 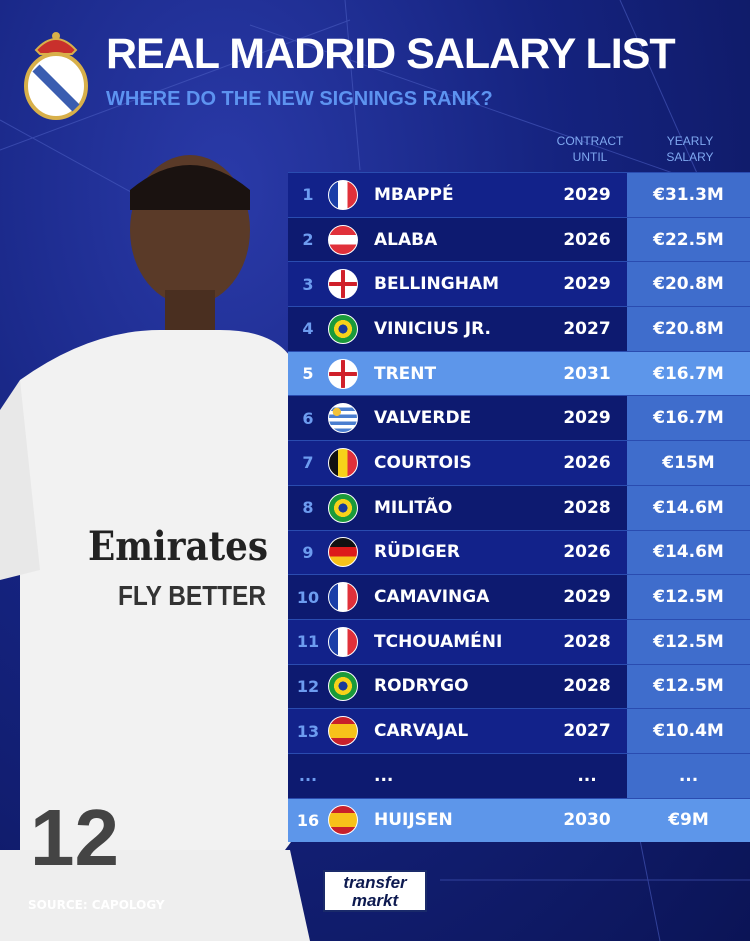 I want to click on flag-placeholder, so click(x=343, y=776).